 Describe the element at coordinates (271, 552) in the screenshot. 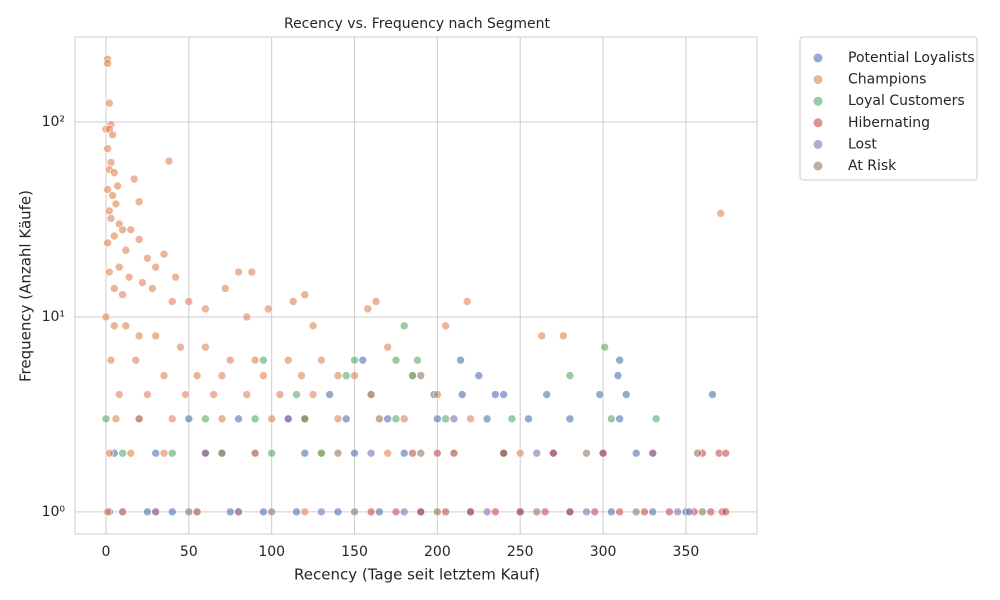

I see `x-tick-label: 100` at that location.